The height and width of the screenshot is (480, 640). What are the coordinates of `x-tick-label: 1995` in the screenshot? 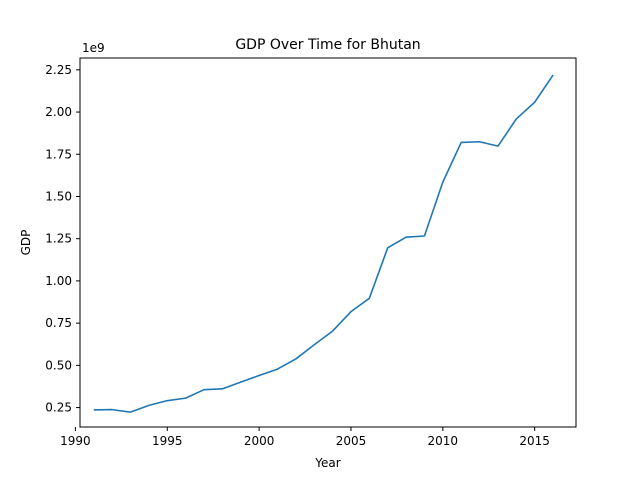 It's located at (167, 441).